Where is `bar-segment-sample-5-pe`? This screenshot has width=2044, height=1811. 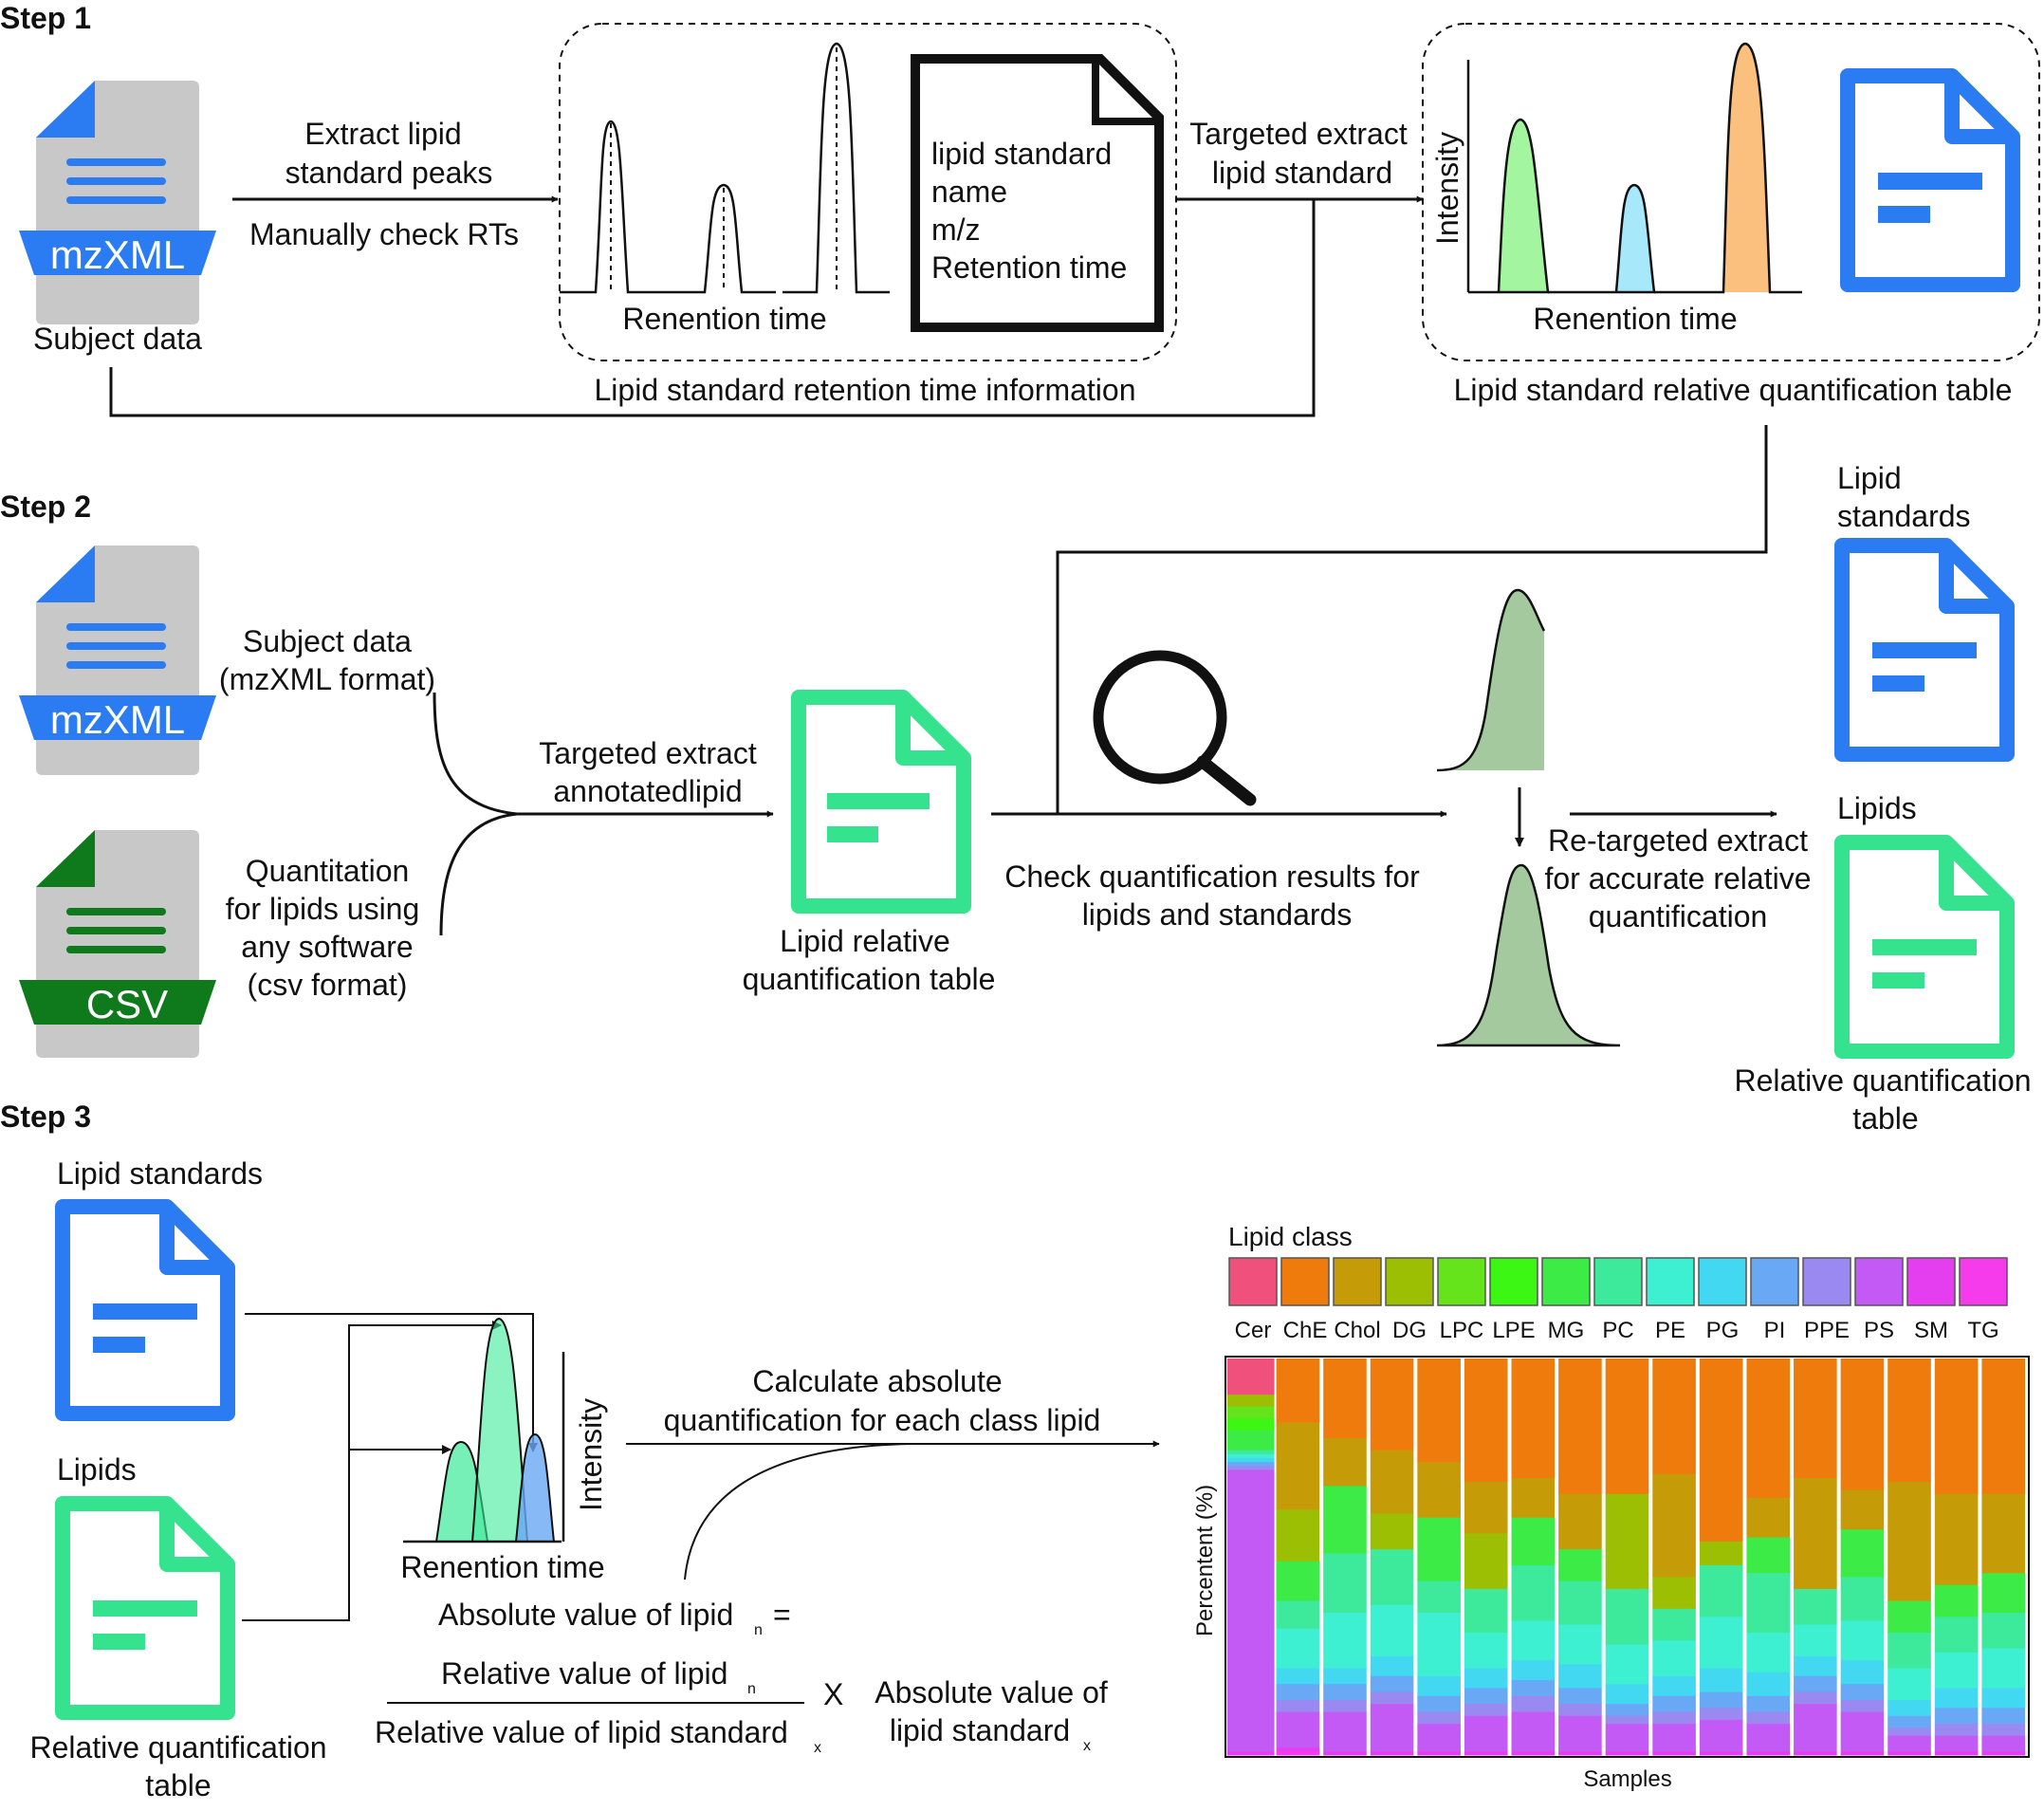 bar-segment-sample-5-pe is located at coordinates (1439, 1644).